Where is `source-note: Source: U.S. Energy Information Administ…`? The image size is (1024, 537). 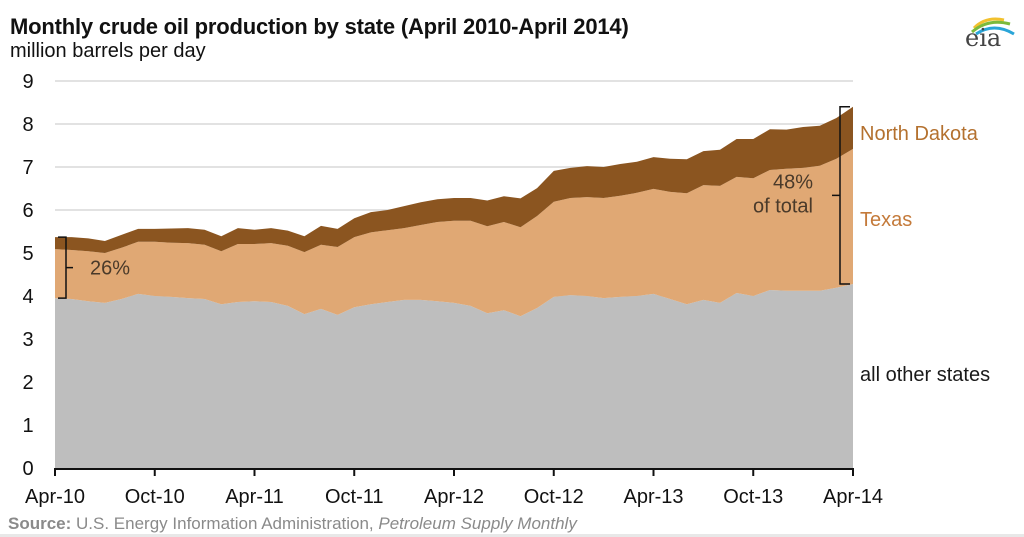
source-note: Source: U.S. Energy Information Administ… is located at coordinates (292, 524).